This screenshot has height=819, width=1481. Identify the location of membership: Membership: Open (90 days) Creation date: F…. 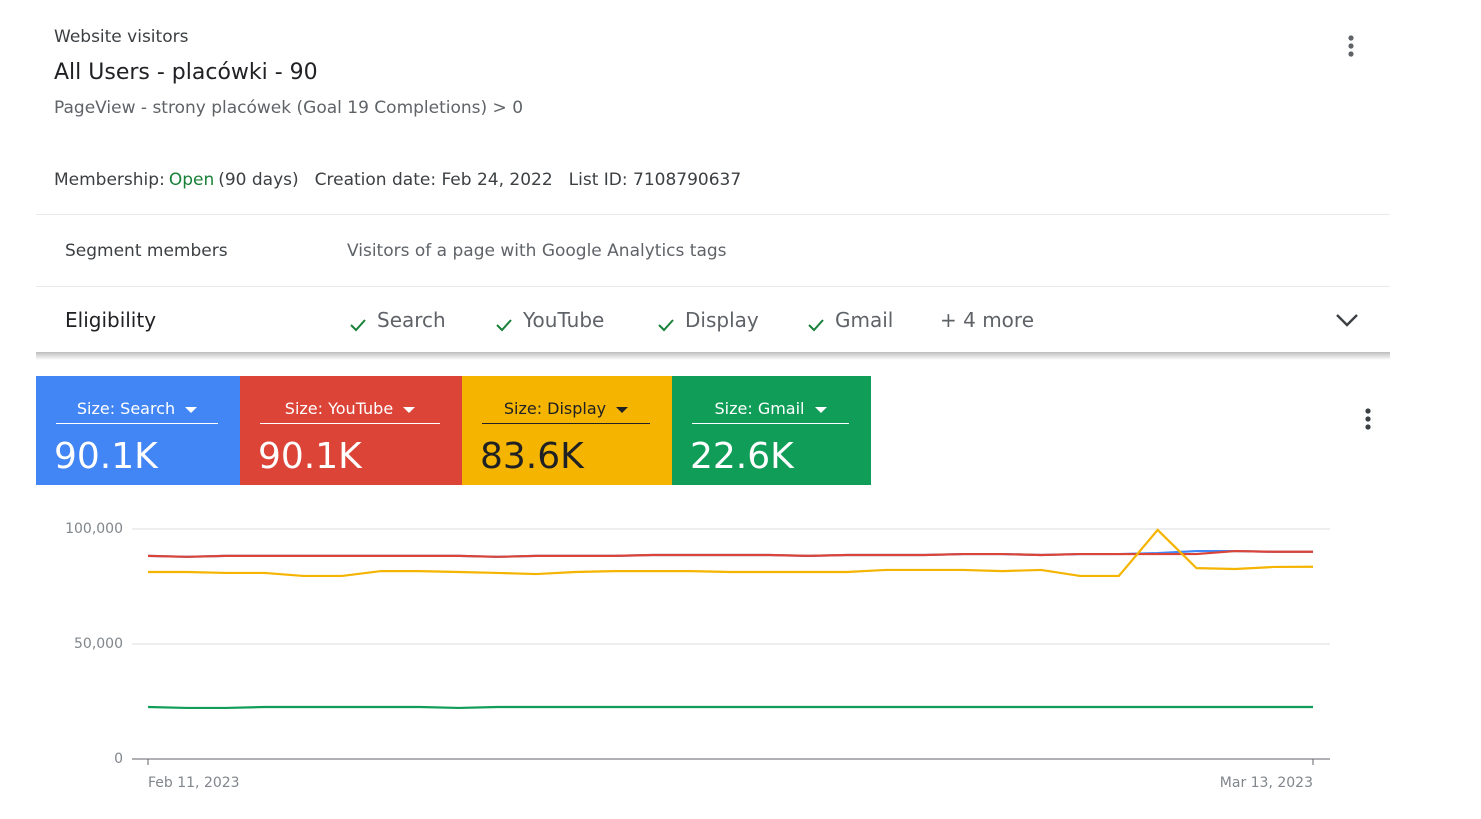
(399, 180).